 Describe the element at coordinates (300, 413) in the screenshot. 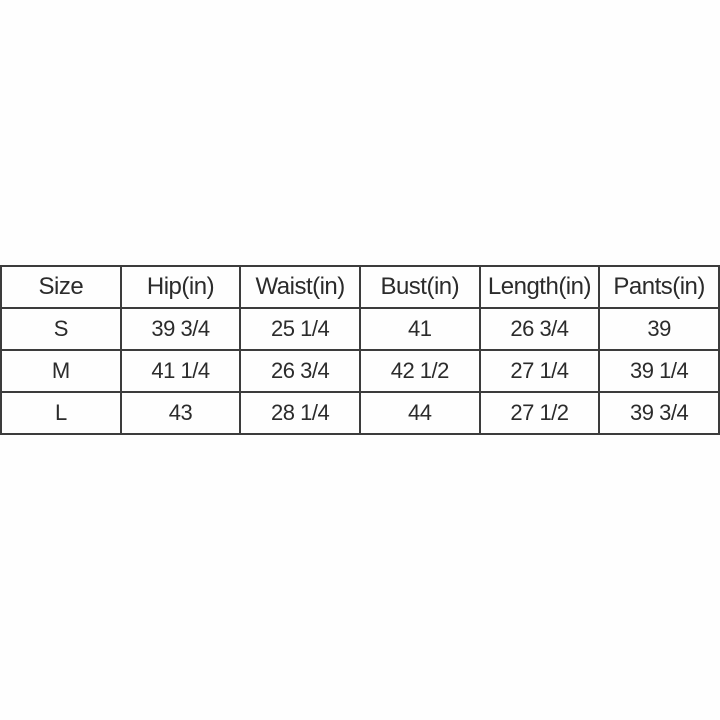

I see `measurement-cell: 28 1/4` at that location.